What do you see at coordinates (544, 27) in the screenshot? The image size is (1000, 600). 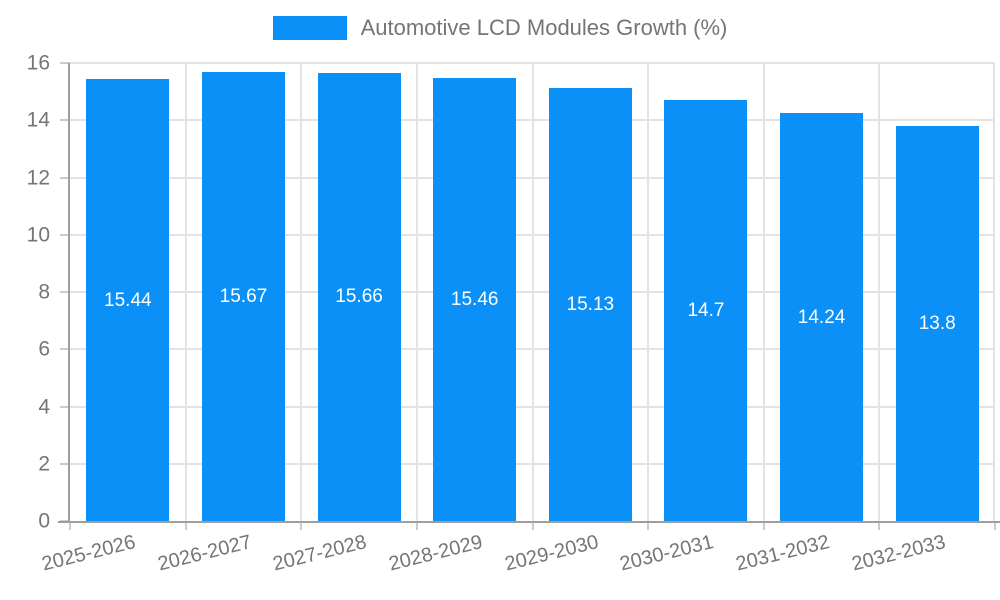 I see `legend-label: Automotive LCD Modules Growth (%)` at bounding box center [544, 27].